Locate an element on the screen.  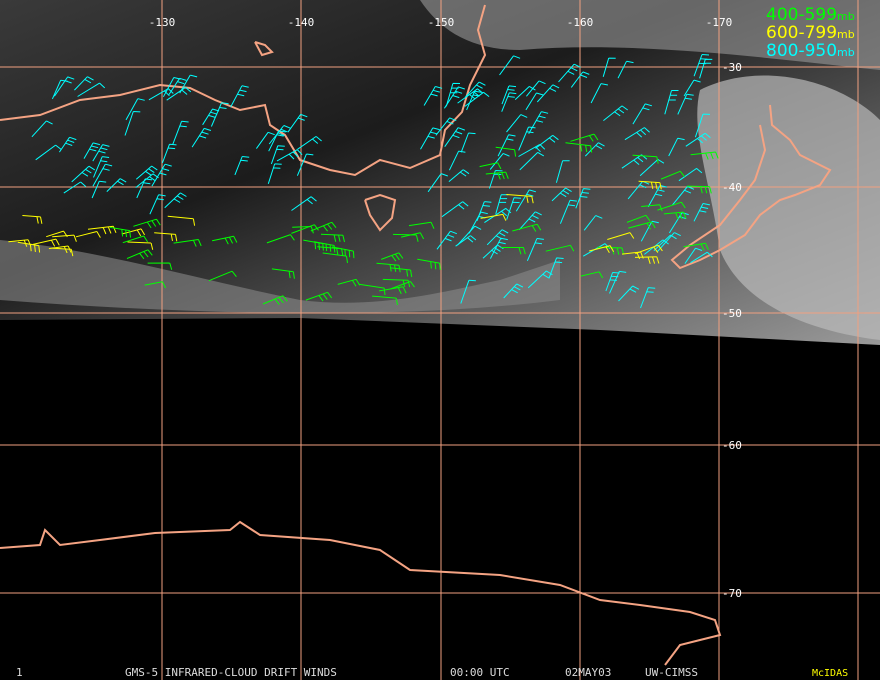
latitude-label: -40 is located at coordinates (732, 187).